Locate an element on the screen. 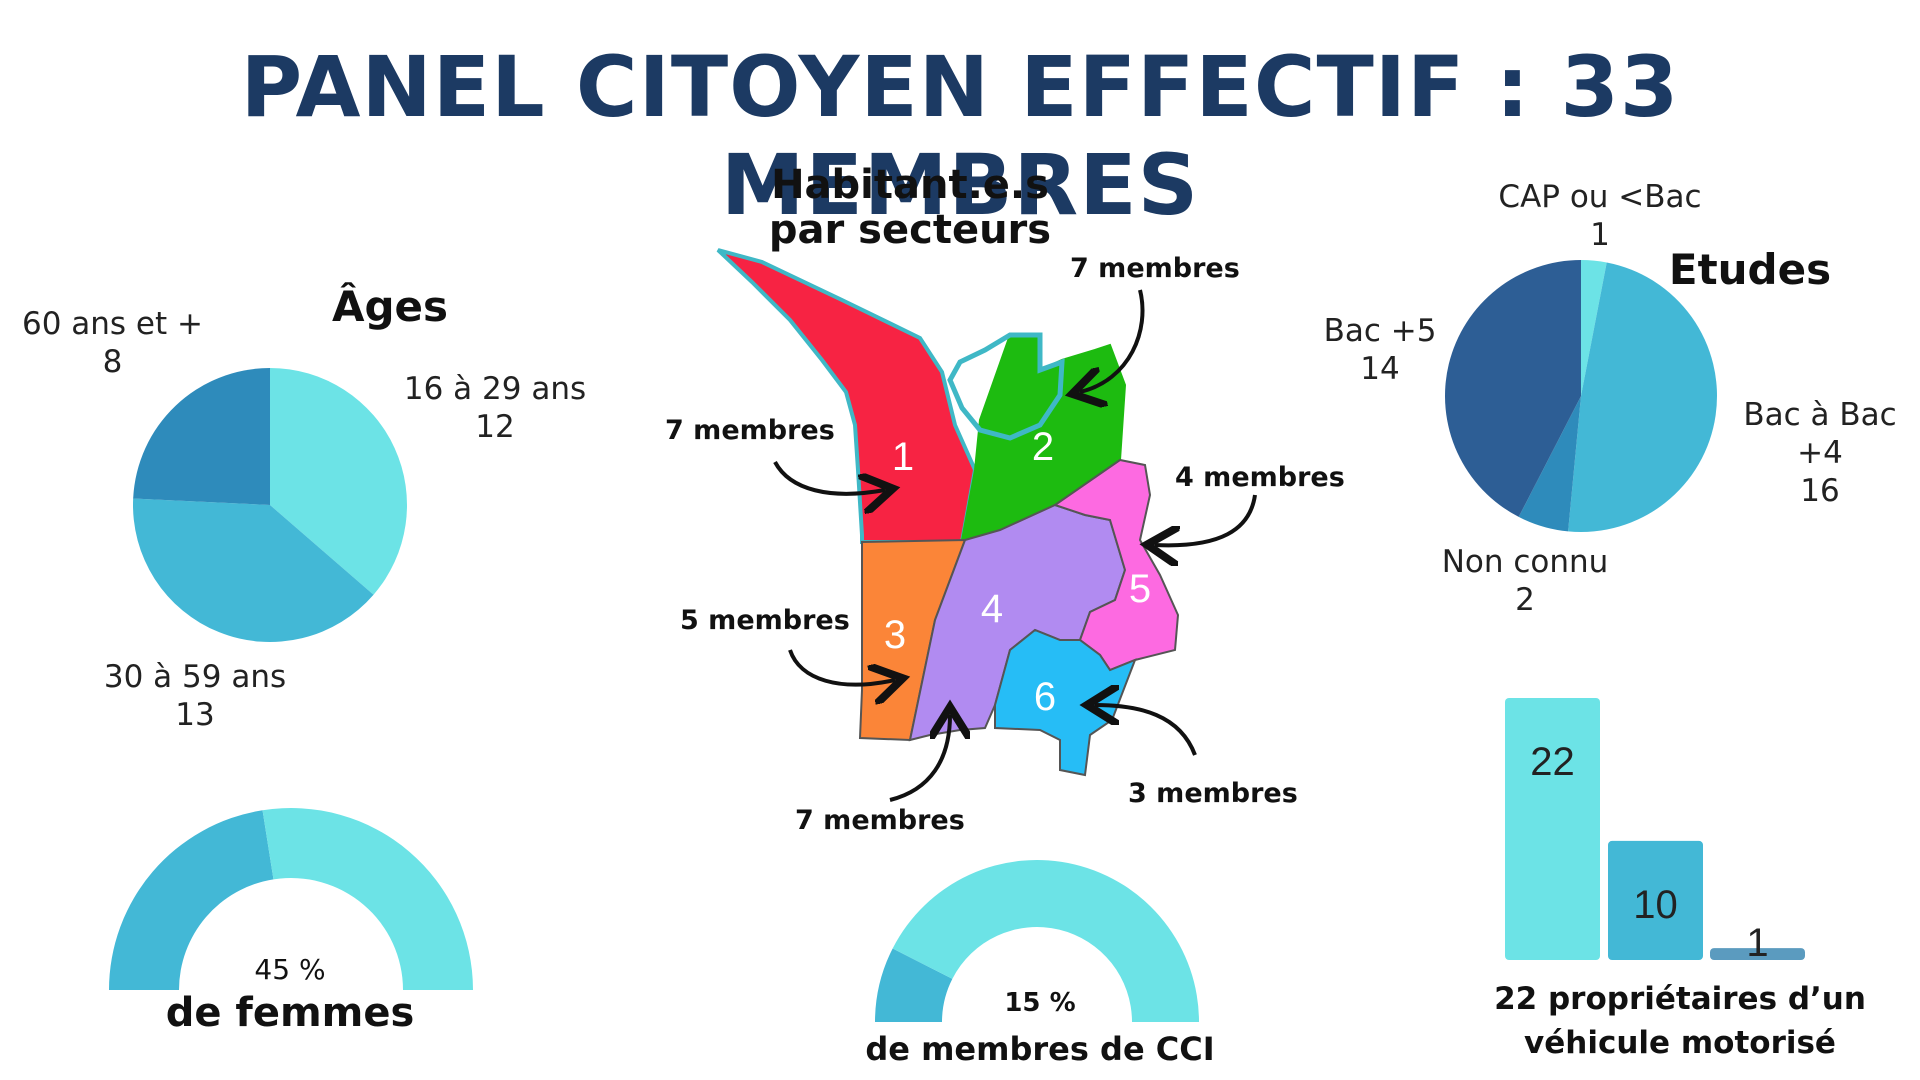  cci-gauge-remaining is located at coordinates (1045, 941).